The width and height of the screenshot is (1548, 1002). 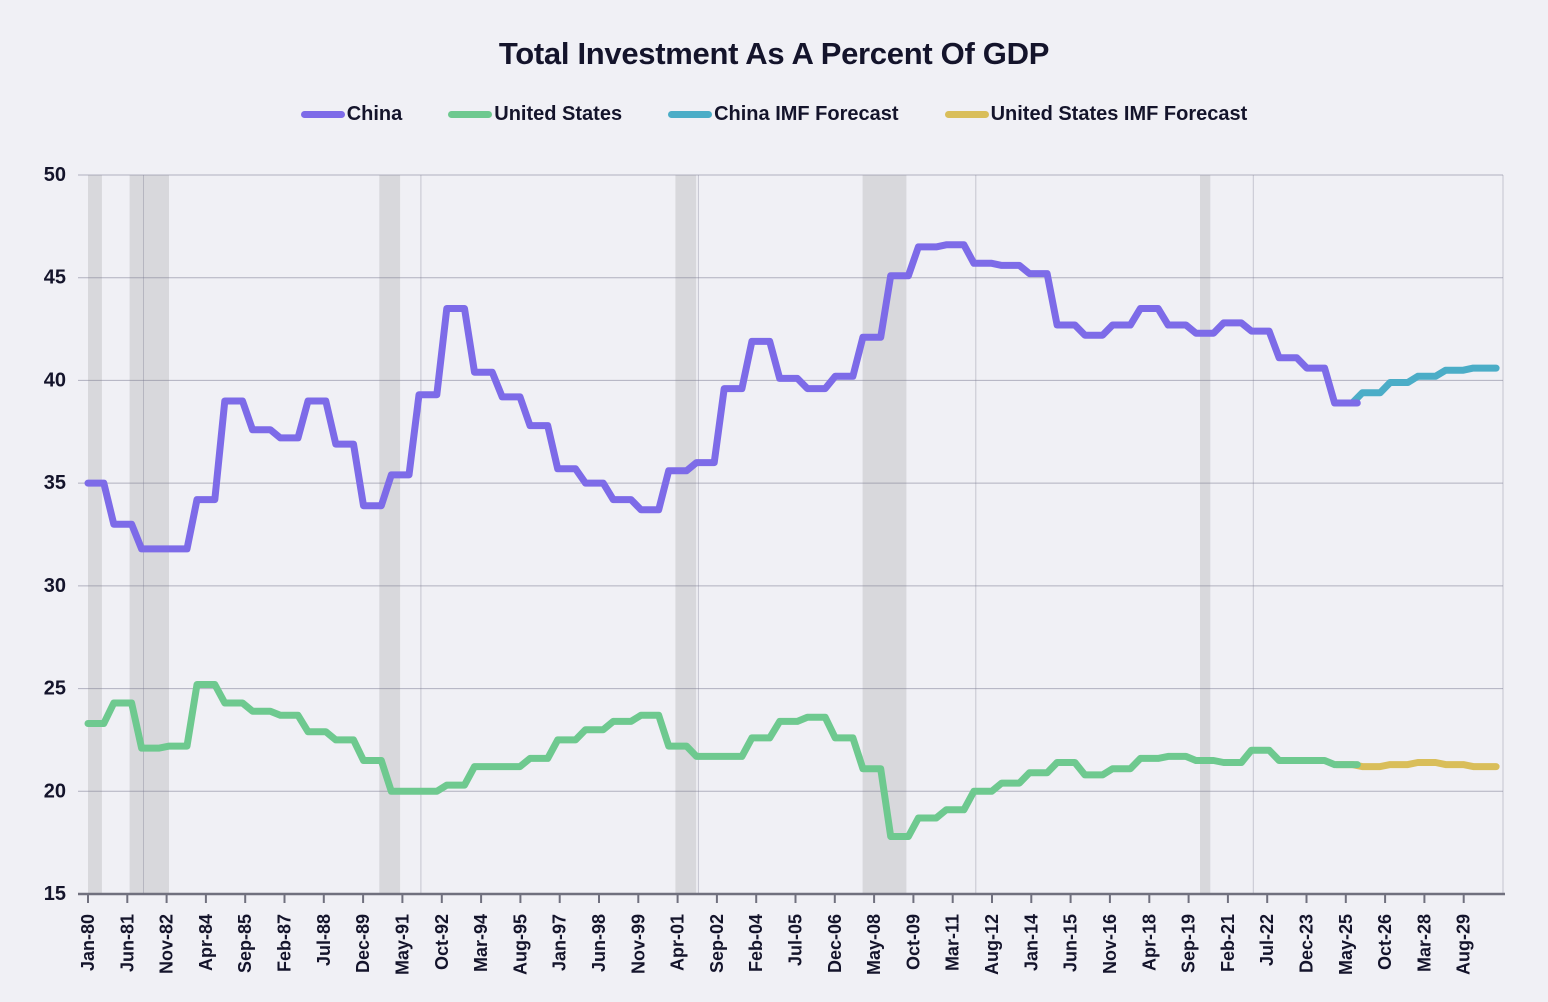 I want to click on x-axis-label: May-91, so click(x=402, y=944).